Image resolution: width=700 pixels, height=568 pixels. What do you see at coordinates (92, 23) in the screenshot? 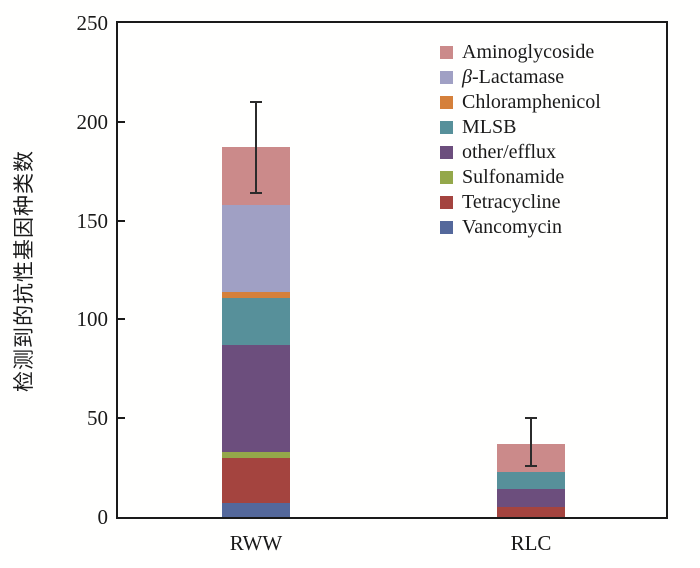
I see `y-tick-label: 250` at bounding box center [92, 23].